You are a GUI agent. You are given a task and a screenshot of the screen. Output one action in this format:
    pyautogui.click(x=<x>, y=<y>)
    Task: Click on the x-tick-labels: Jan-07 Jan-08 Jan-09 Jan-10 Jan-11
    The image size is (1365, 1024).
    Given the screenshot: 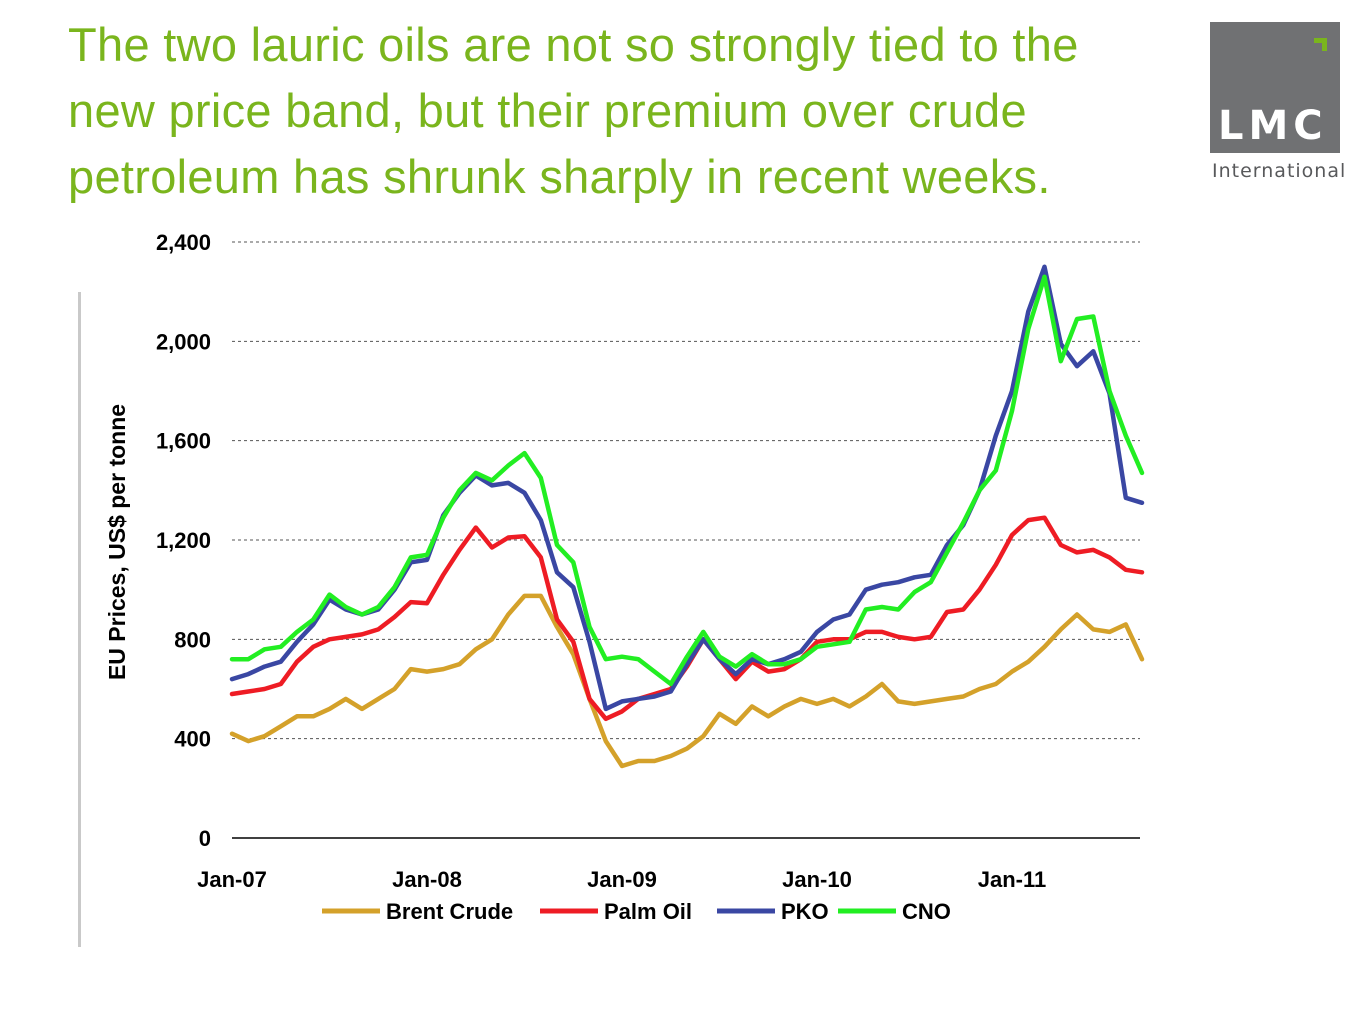 What is the action you would take?
    pyautogui.click(x=621, y=879)
    